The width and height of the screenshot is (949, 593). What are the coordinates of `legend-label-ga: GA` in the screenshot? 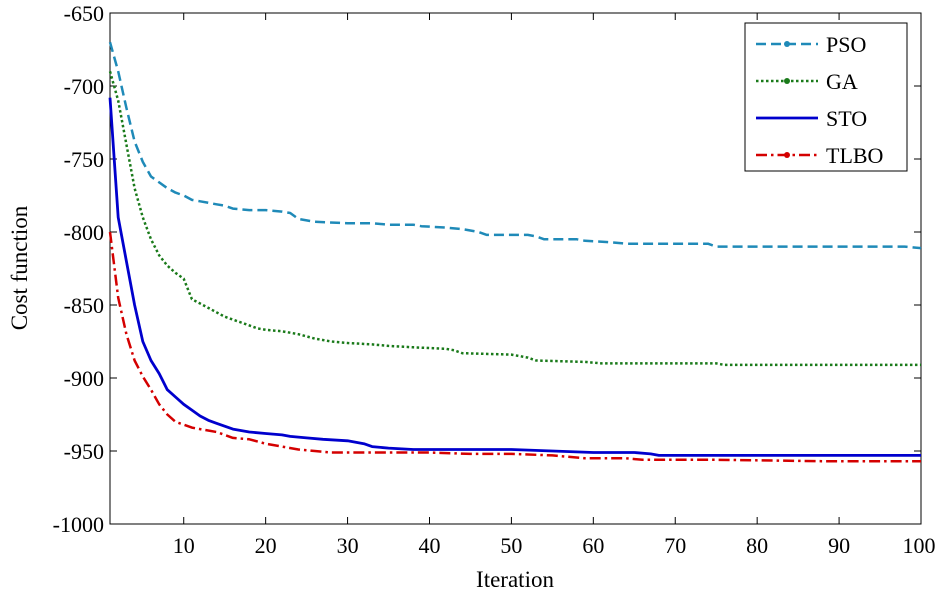 It's located at (842, 81).